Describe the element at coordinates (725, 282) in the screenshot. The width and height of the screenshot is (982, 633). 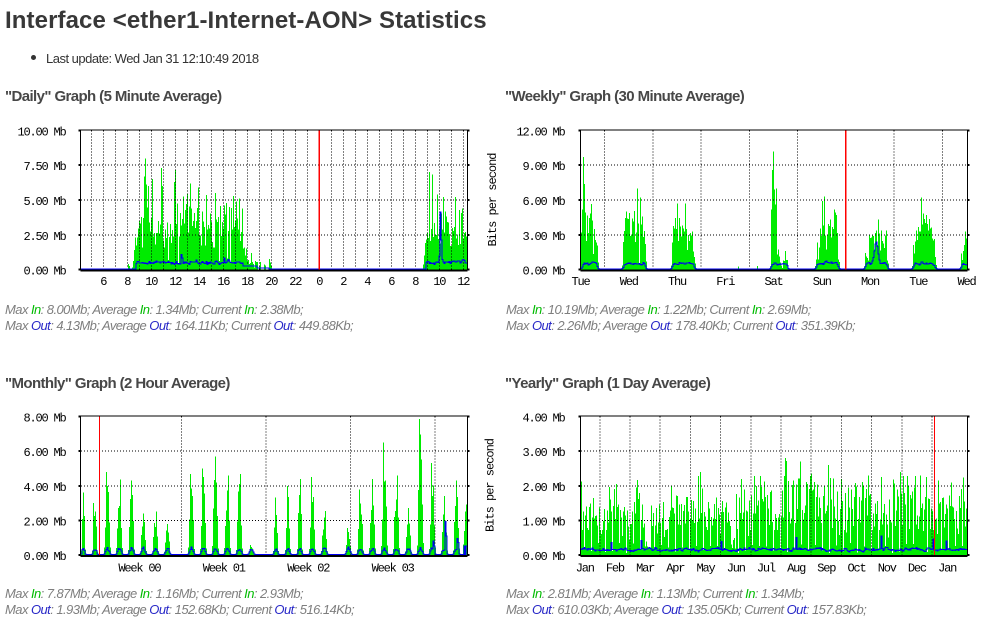
I see `svg-text: Fri` at that location.